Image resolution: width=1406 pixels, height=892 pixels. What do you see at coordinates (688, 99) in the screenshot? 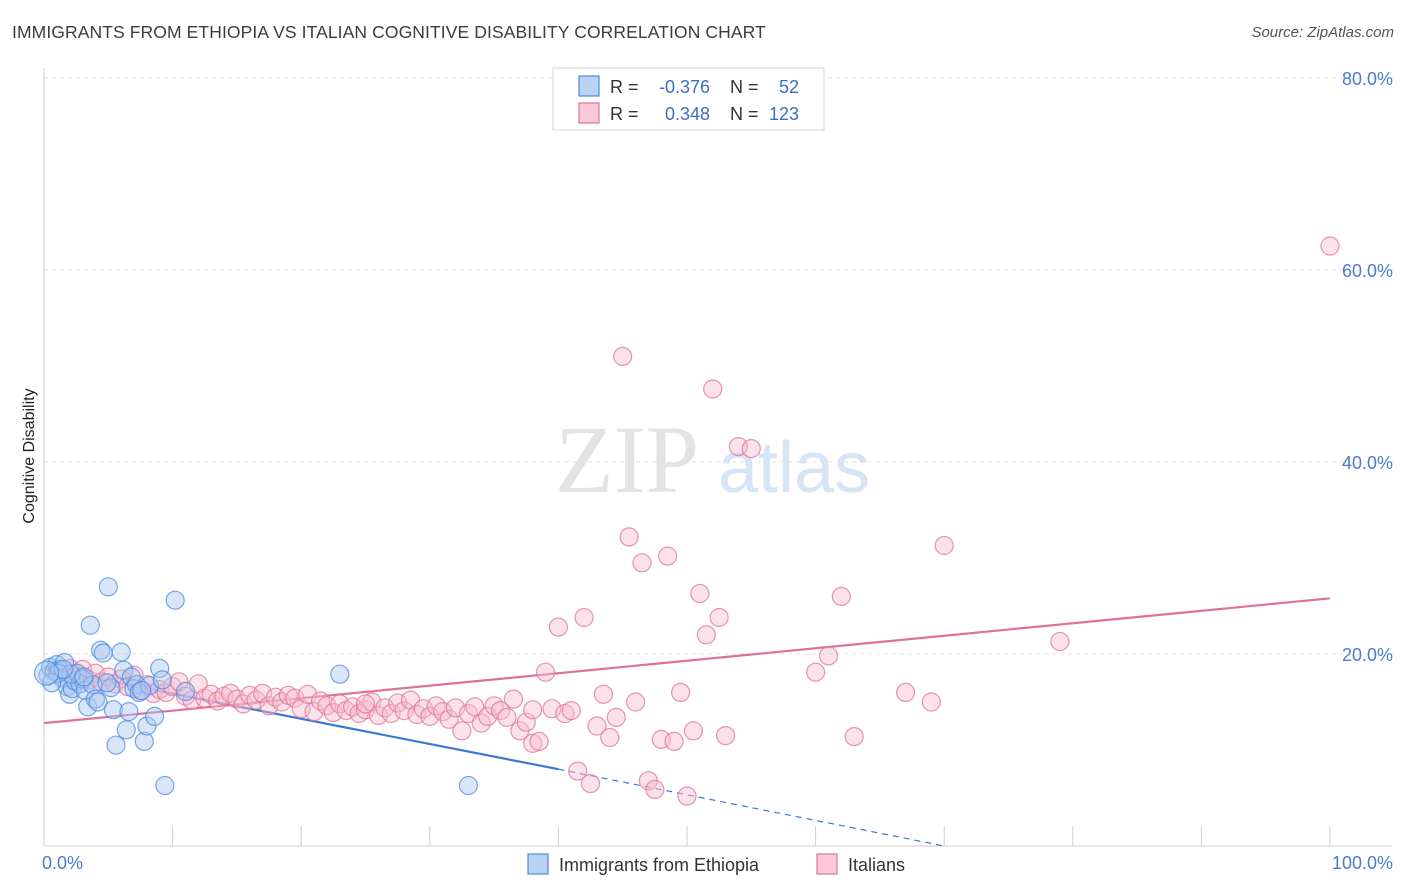
I see `stats-legend: R = -0.376 N = 52 R = 0.348 N = 123` at bounding box center [688, 99].